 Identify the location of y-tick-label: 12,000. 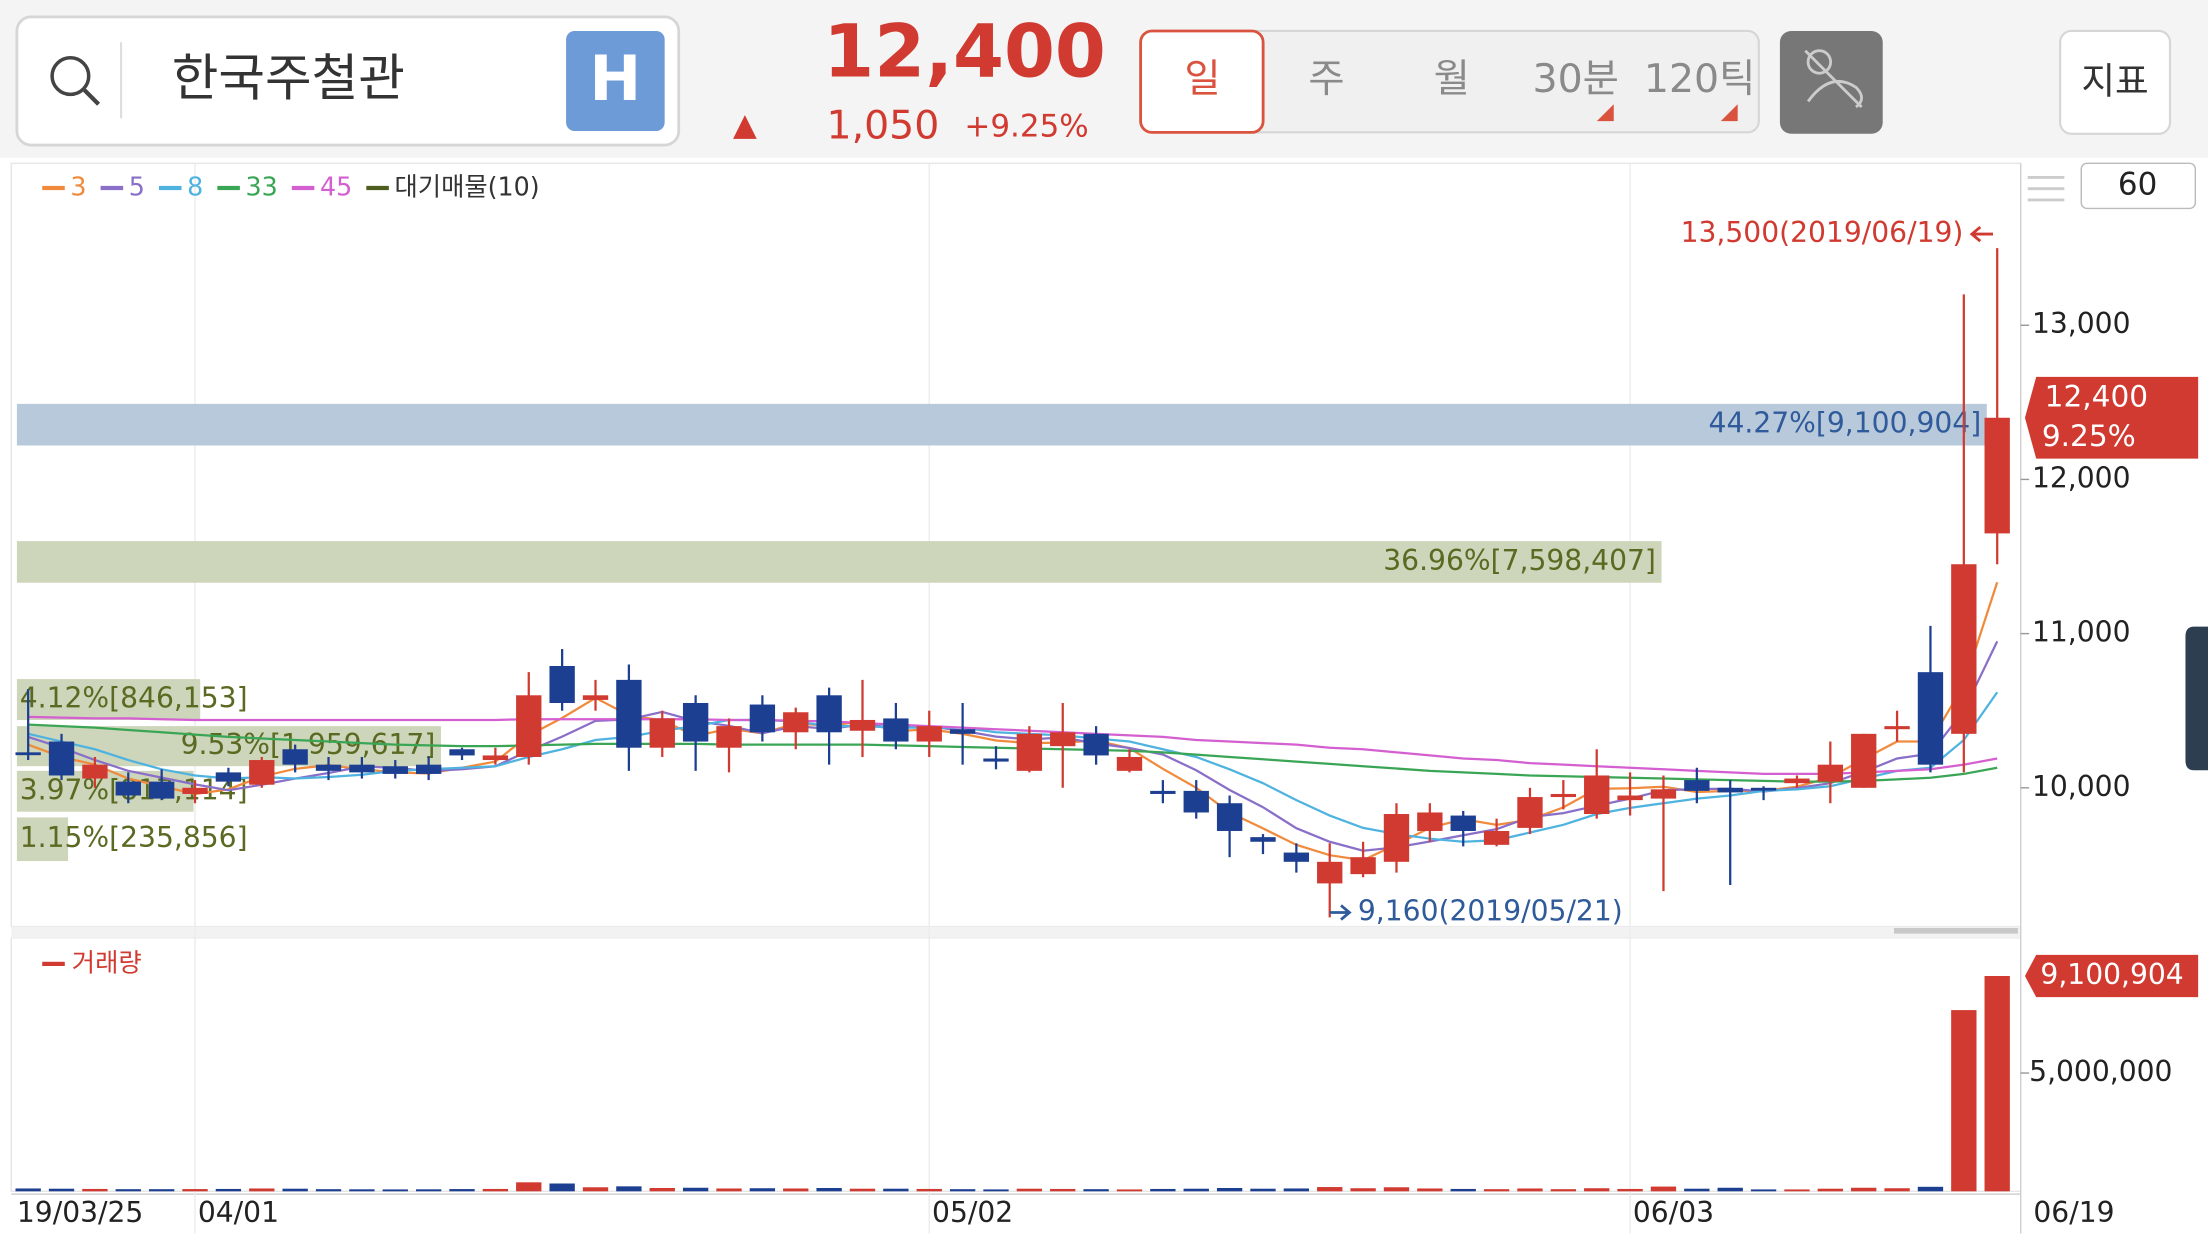
(2081, 477).